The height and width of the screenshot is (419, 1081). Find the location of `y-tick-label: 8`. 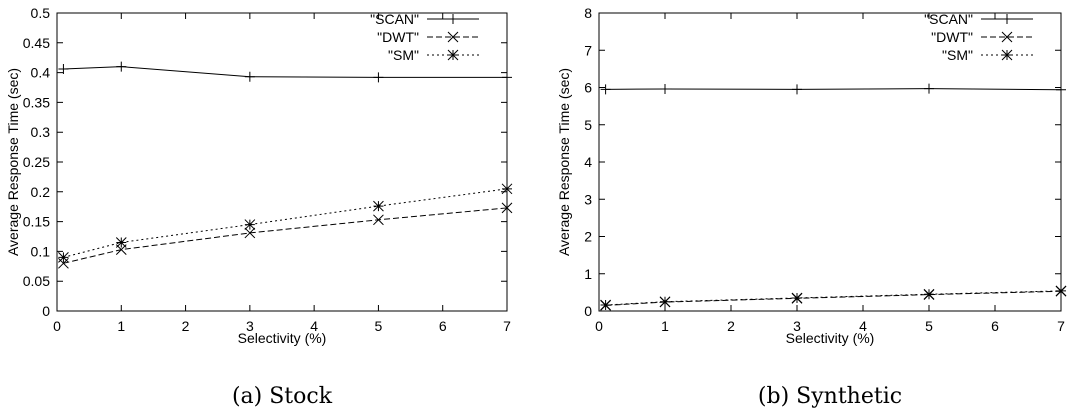

y-tick-label: 8 is located at coordinates (588, 13).